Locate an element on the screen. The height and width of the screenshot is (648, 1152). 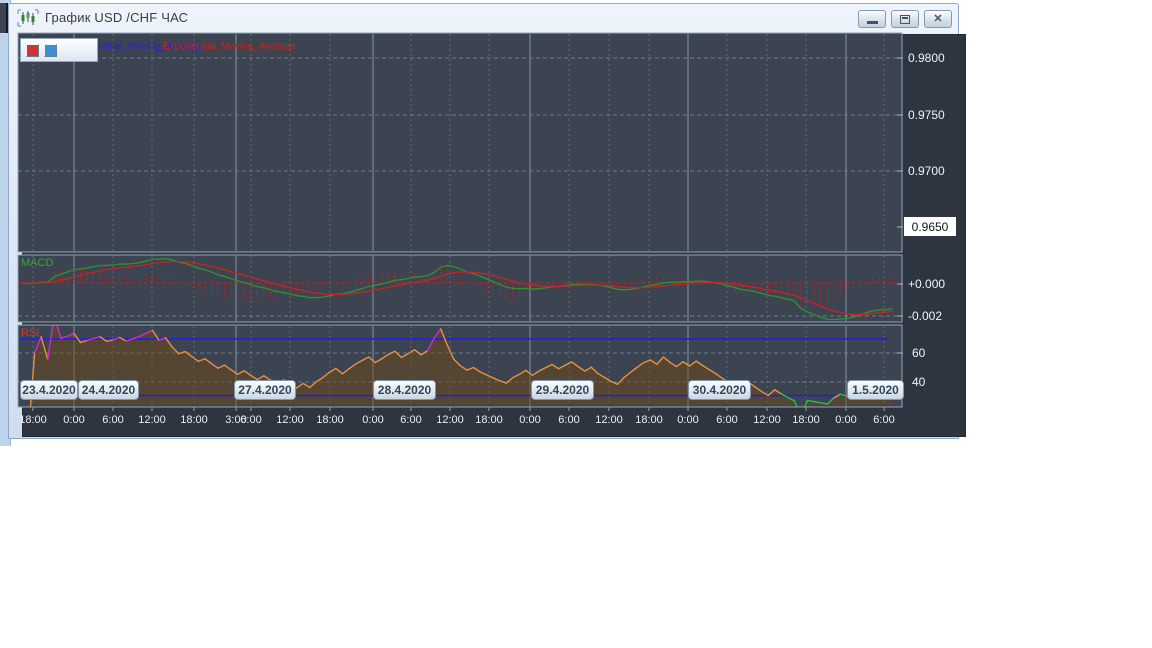
rsi-axis-label: 40 is located at coordinates (919, 382).